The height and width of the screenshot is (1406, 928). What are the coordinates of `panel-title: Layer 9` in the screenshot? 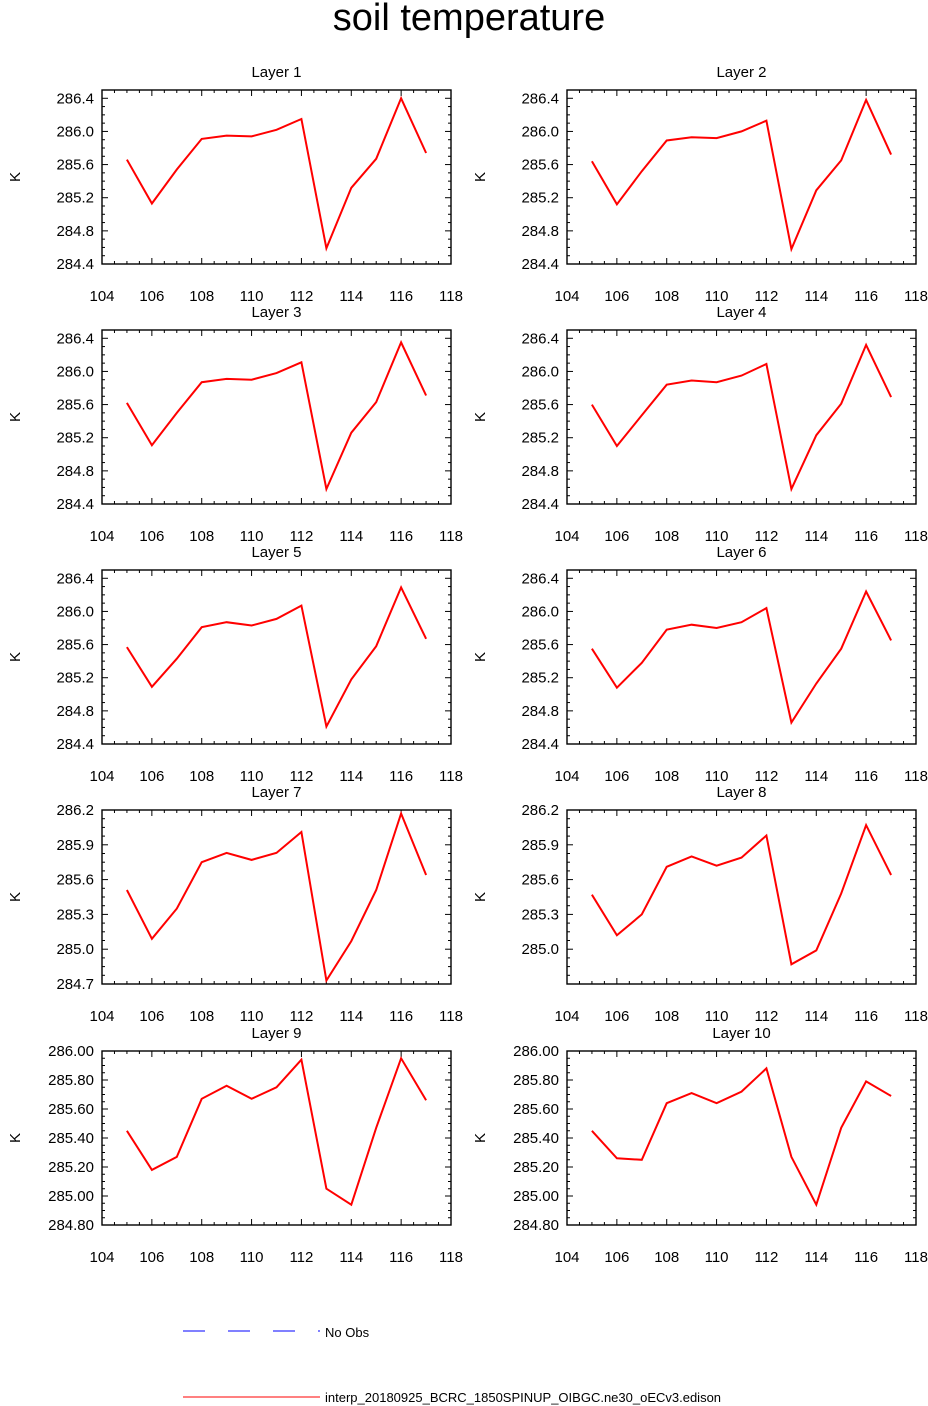 It's located at (276, 1033).